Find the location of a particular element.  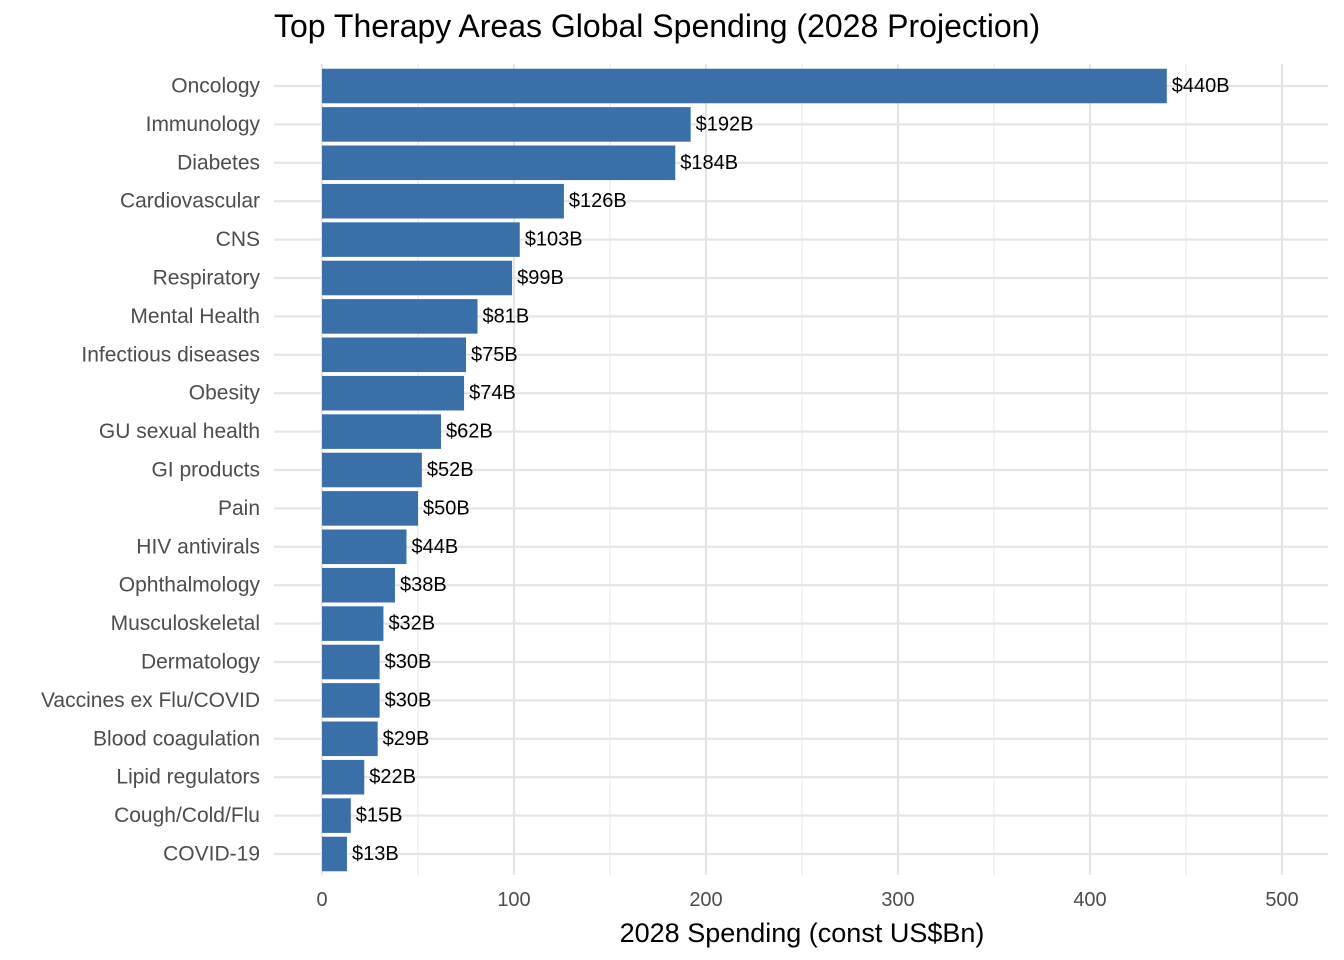

category-label: Immunology is located at coordinates (203, 124).